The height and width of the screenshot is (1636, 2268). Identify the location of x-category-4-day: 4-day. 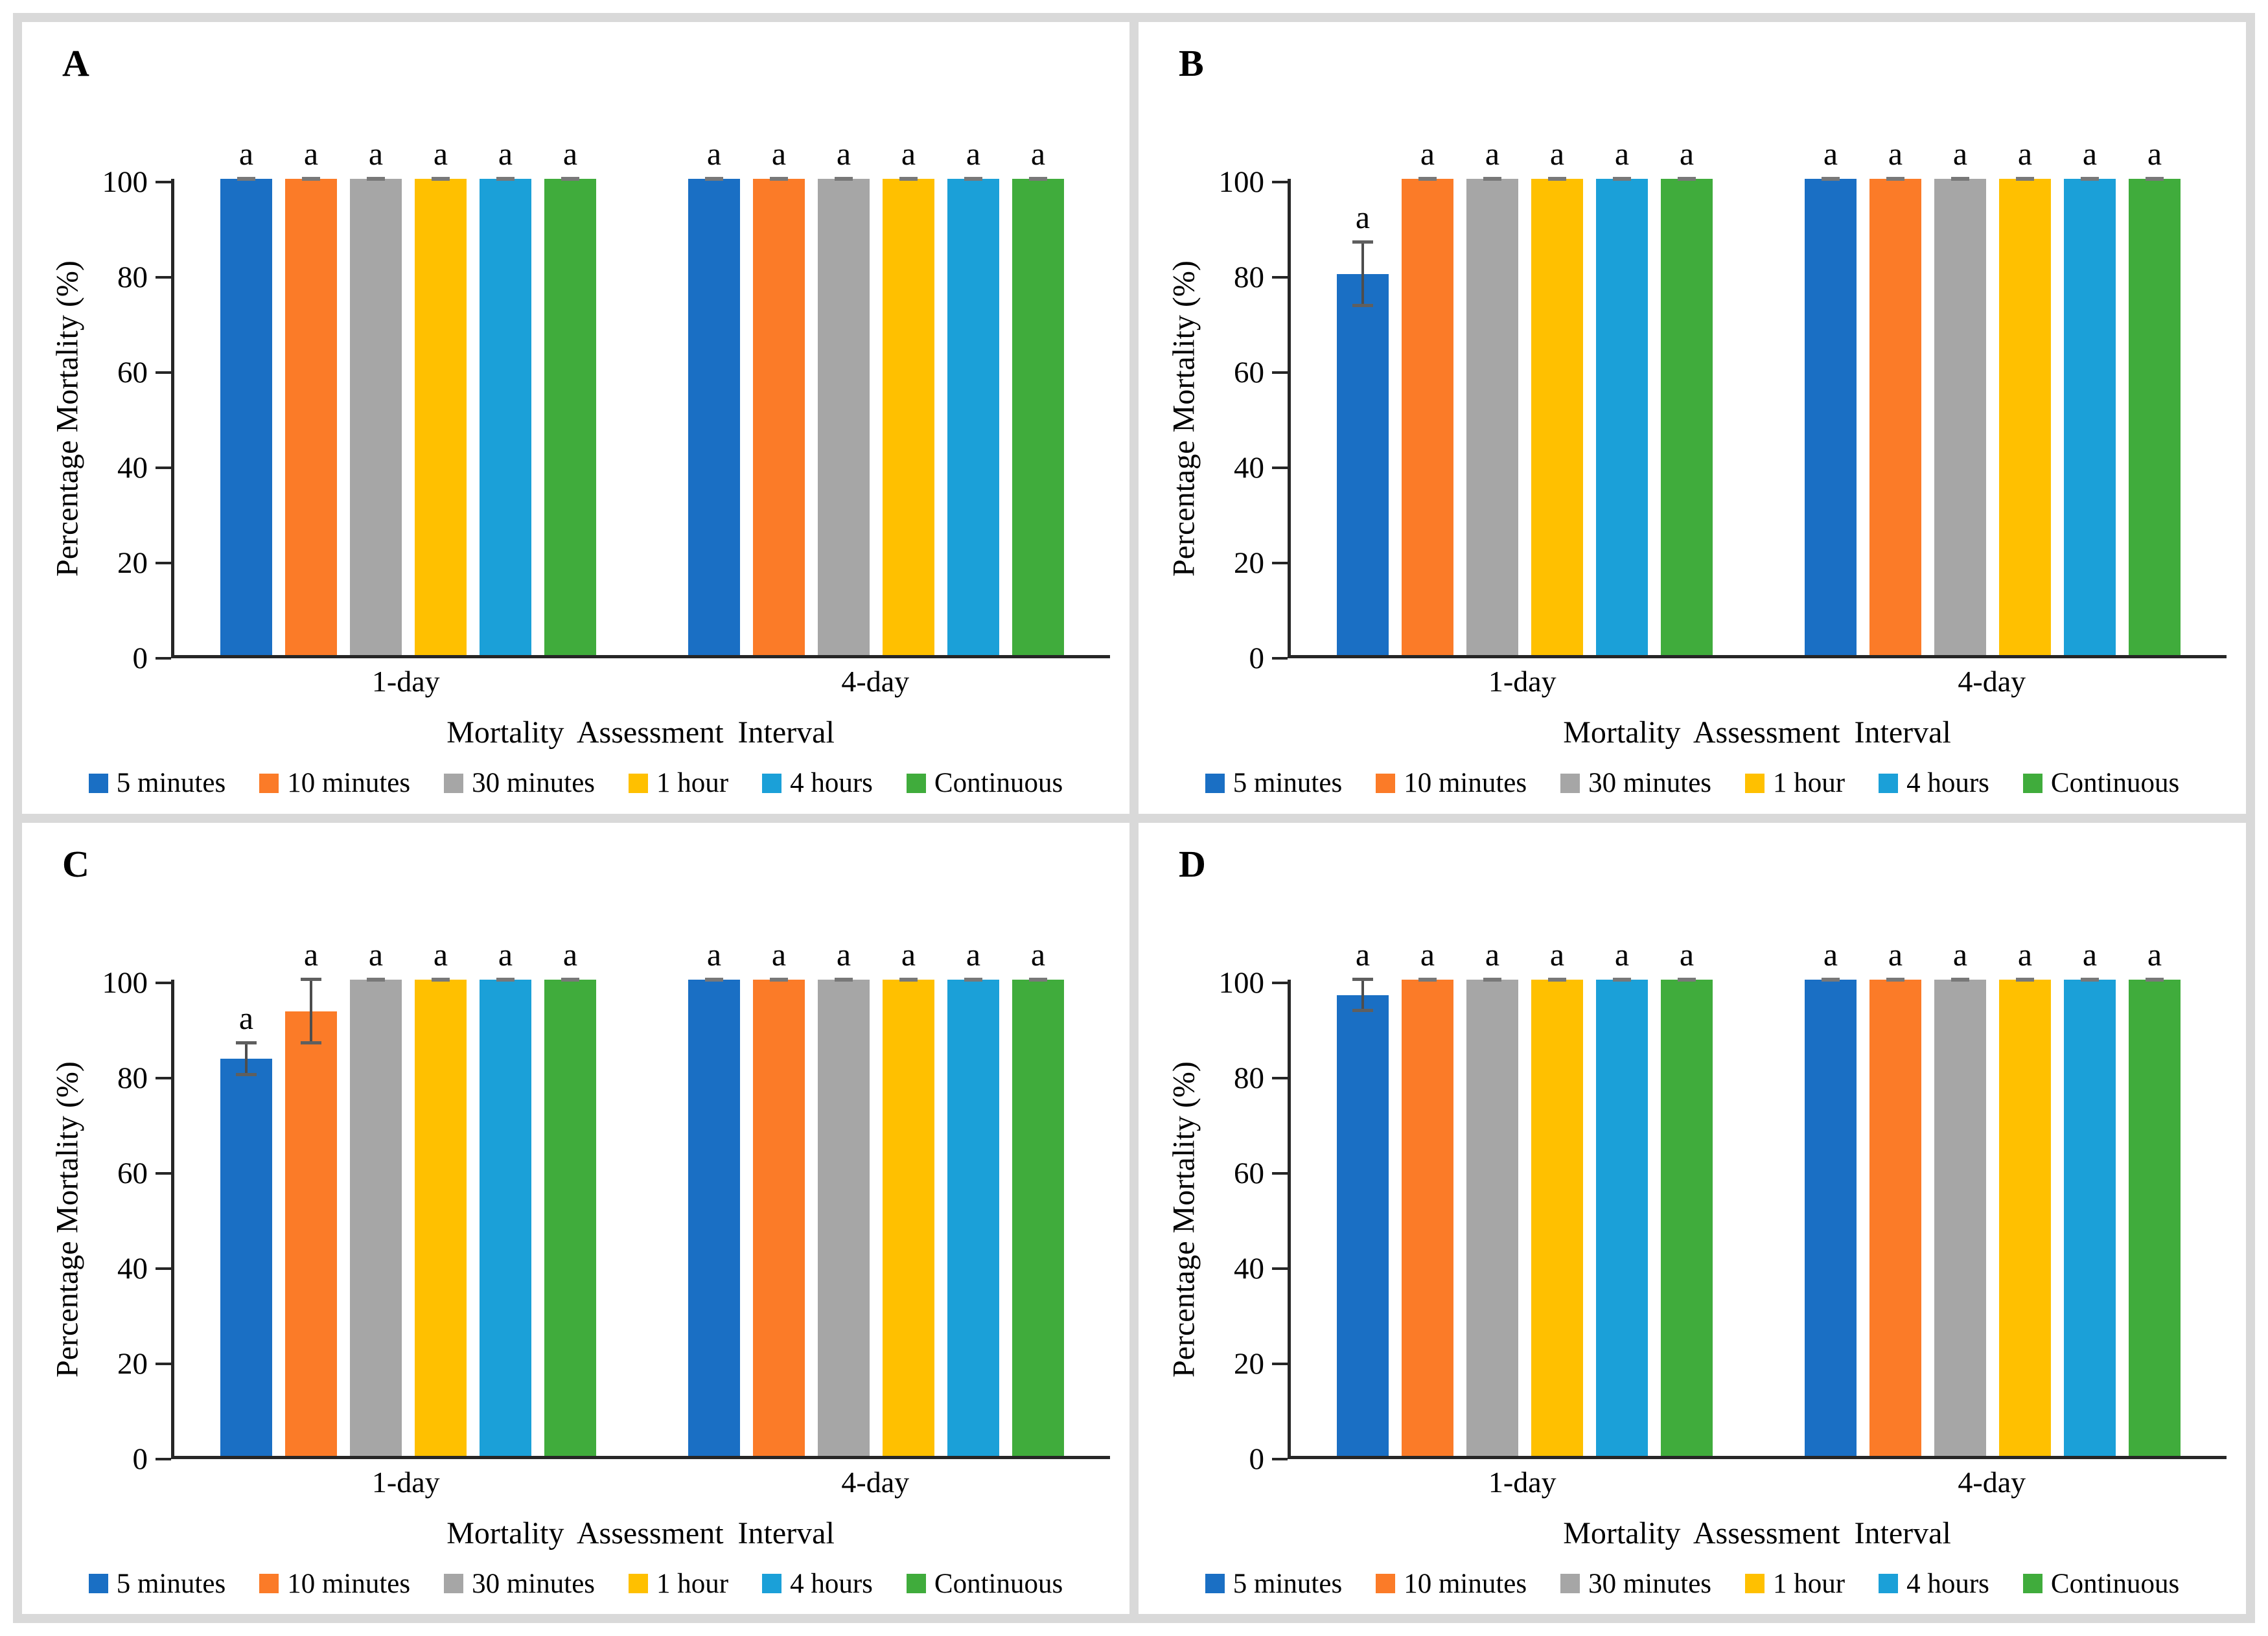
(875, 681).